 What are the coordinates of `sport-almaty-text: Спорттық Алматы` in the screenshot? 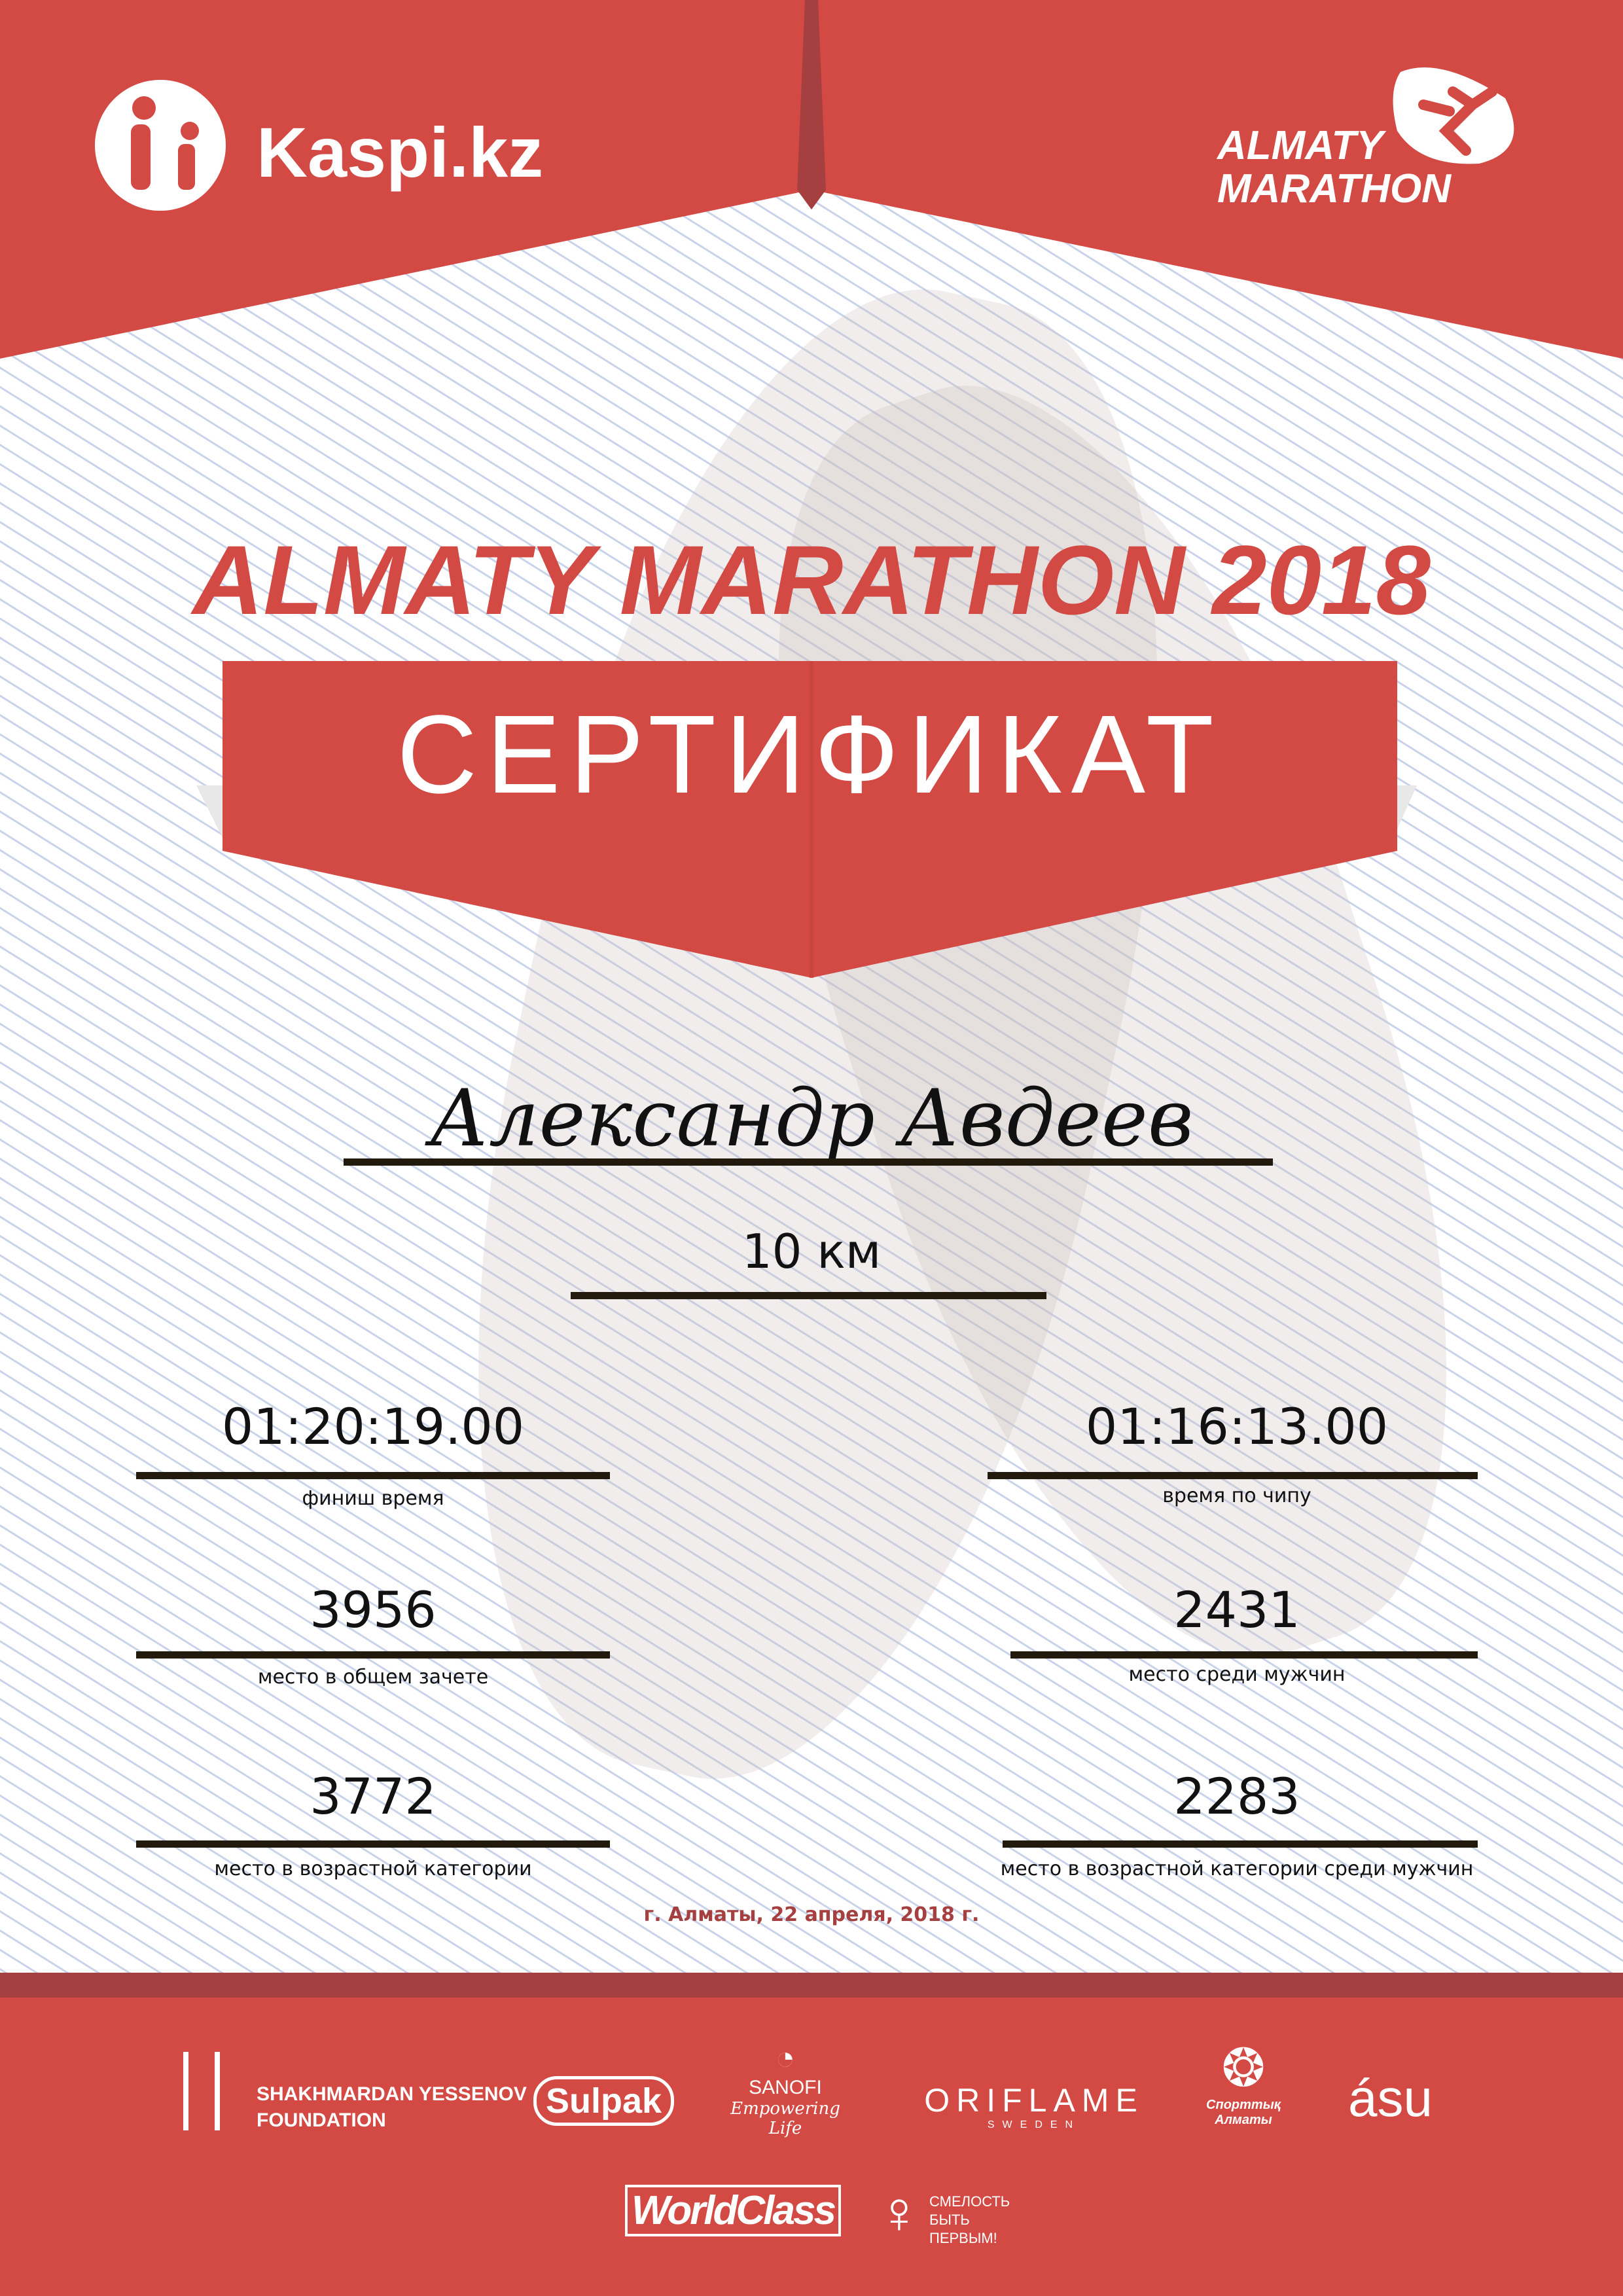 It's located at (1244, 2112).